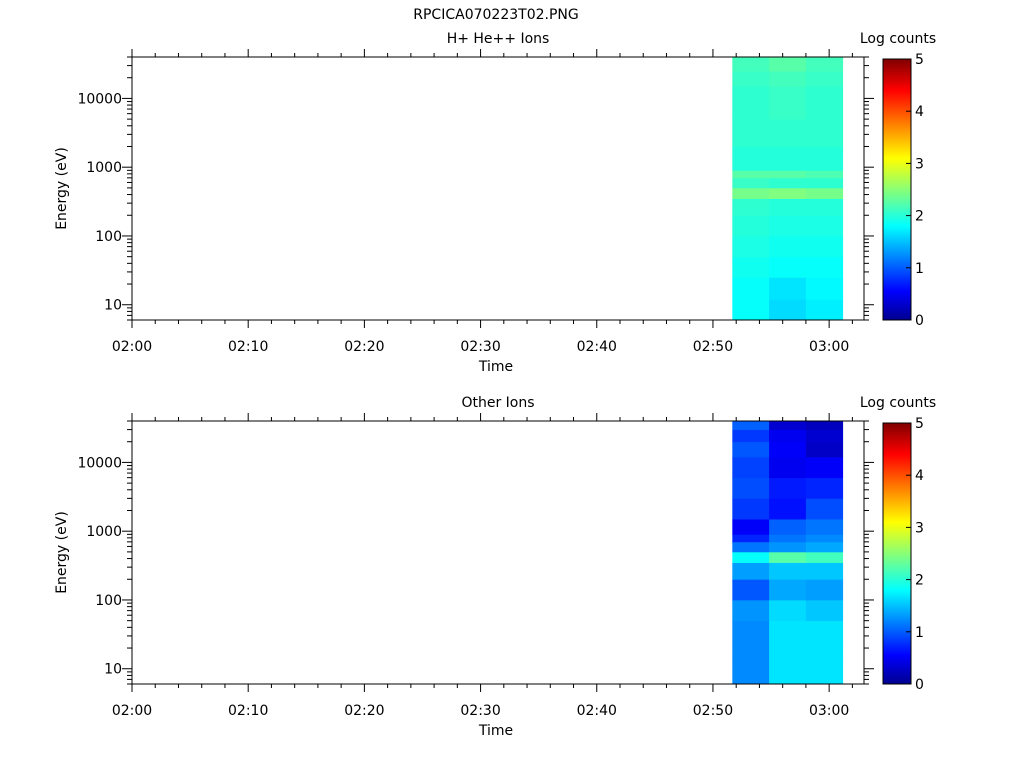 Image resolution: width=1024 pixels, height=768 pixels. Describe the element at coordinates (62, 188) in the screenshot. I see `y-axis-label: Energy (eV)` at that location.